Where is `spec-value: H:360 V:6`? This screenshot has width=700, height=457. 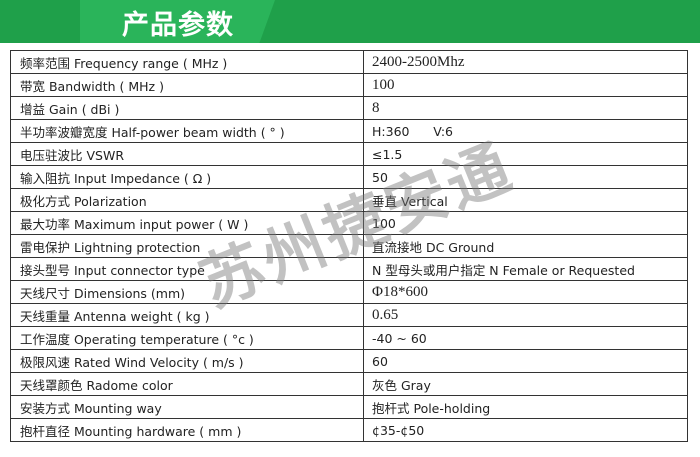
spec-value: H:360 V:6 is located at coordinates (525, 131).